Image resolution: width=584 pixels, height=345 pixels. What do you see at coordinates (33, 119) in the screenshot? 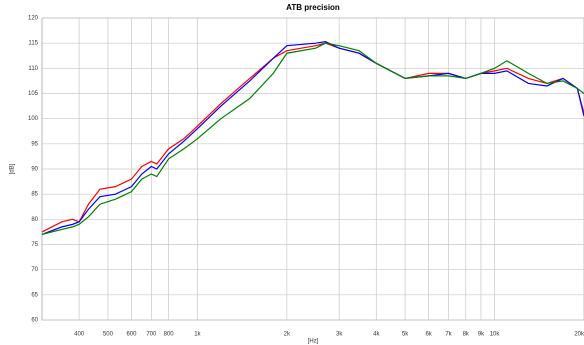
I see `y-tick-label: 100` at bounding box center [33, 119].